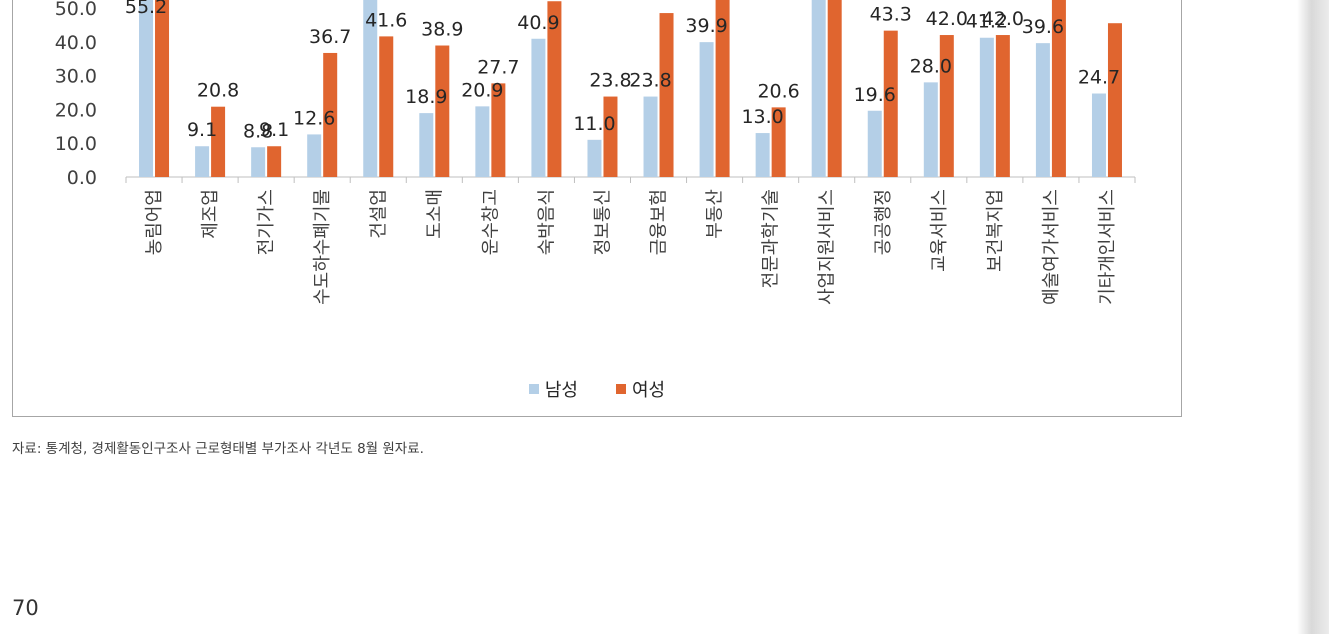 Image resolution: width=1329 pixels, height=634 pixels. I want to click on data-label-male: 39.9, so click(706, 26).